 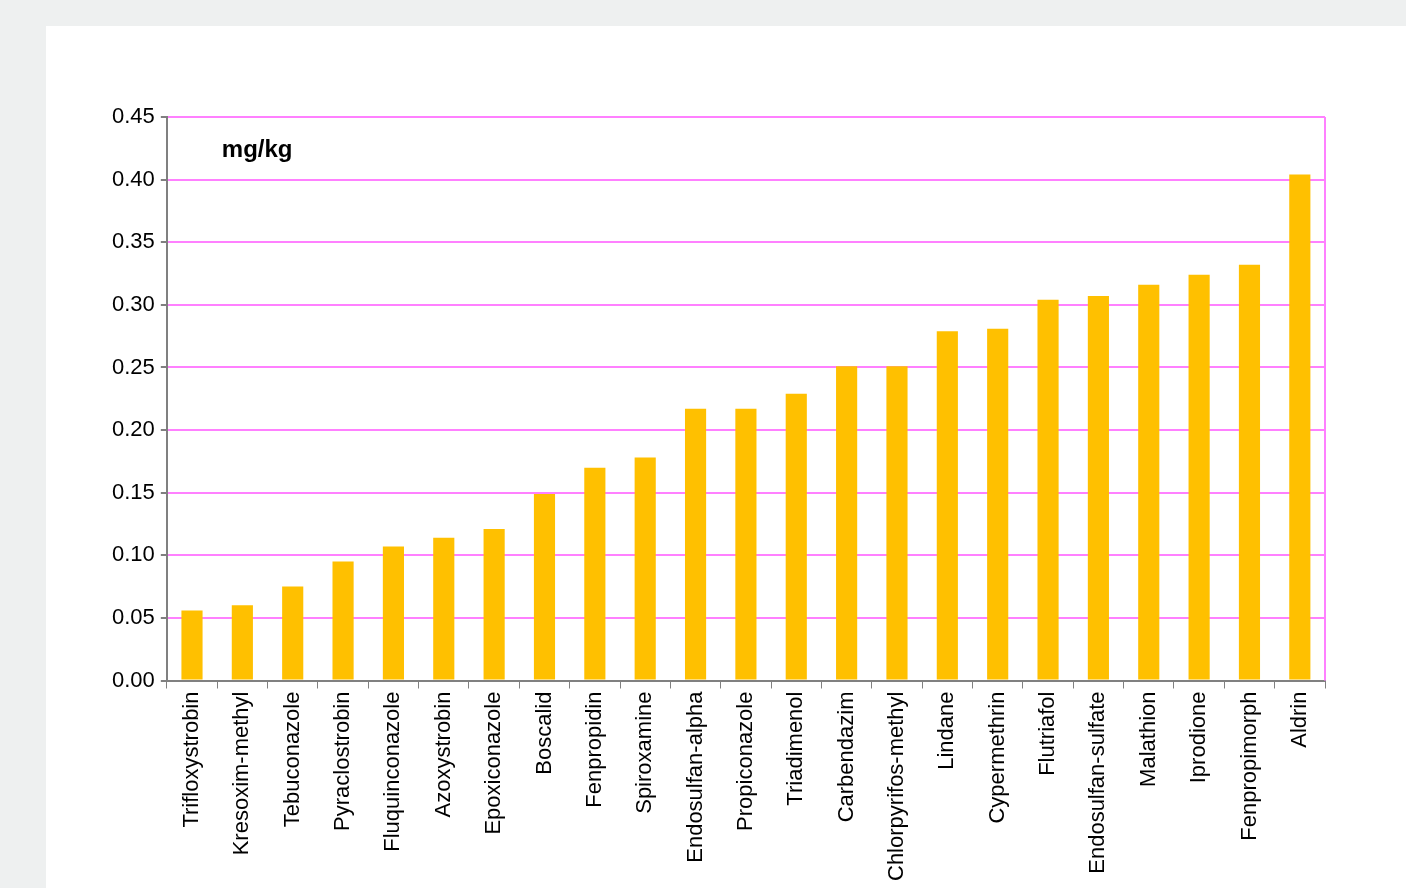 I want to click on x-tick-label: Epoxiconazole, so click(x=493, y=763).